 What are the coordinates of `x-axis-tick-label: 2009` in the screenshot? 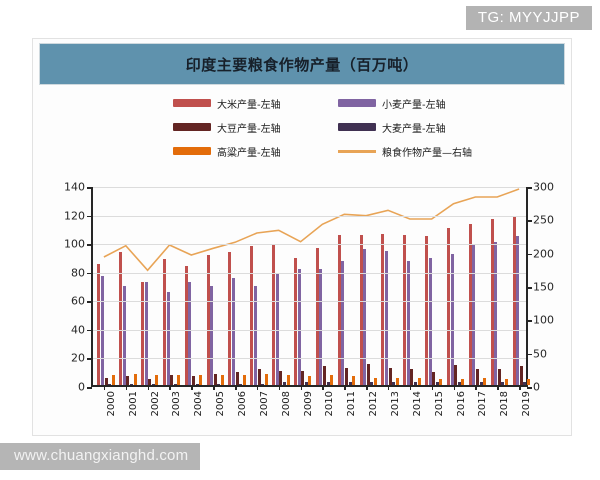 It's located at (308, 404).